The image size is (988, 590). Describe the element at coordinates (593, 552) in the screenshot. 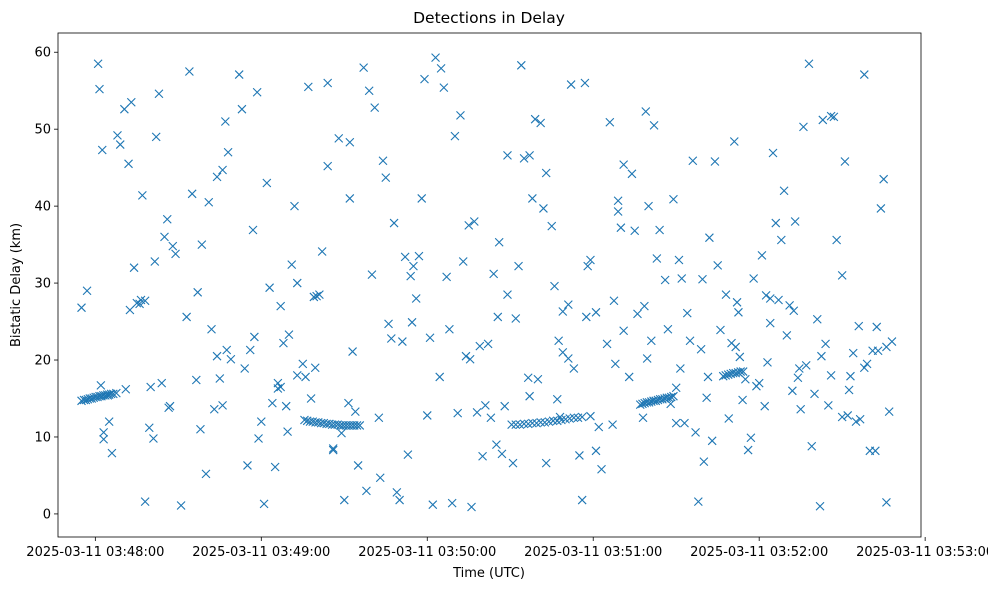

I see `x-tick-label: 2025-03-11 03:51:00` at that location.